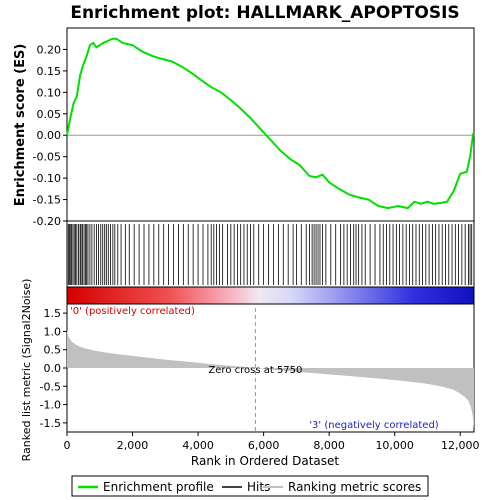  Describe the element at coordinates (354, 487) in the screenshot. I see `legend-ranking-label: Ranking metric scores` at that location.